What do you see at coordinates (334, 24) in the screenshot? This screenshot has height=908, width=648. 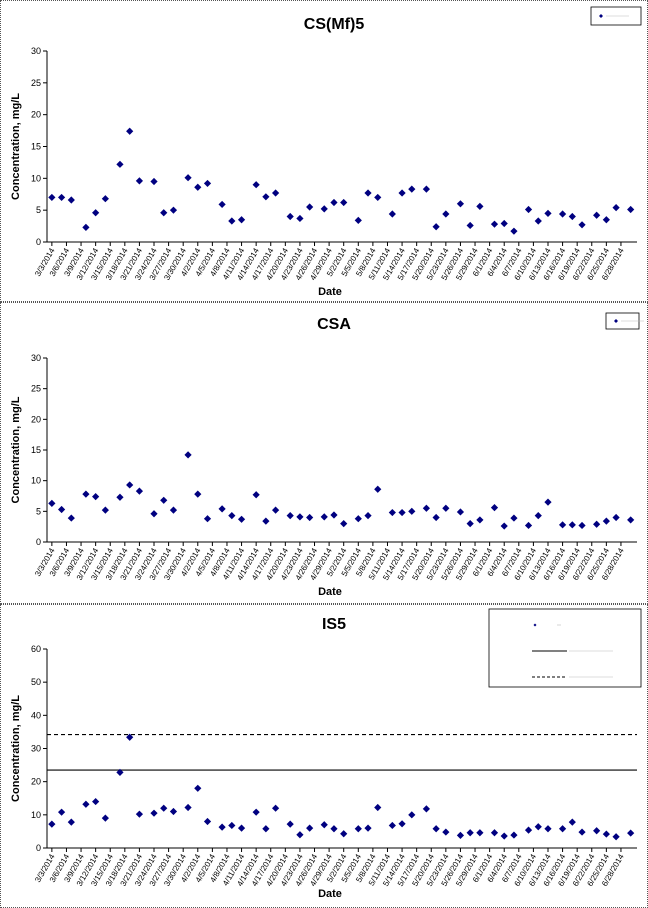 I see `chart-title: CS(Mf)5` at bounding box center [334, 24].